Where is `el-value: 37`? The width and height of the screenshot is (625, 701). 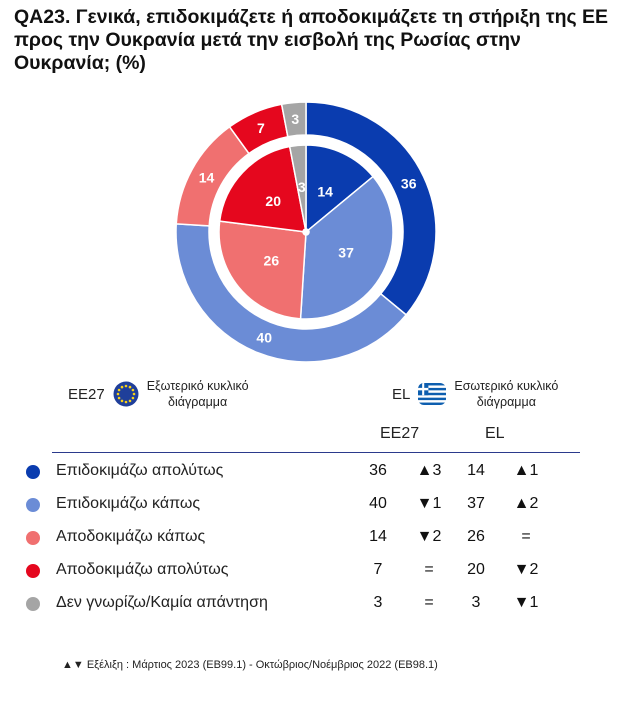
el-value: 37 is located at coordinates (476, 503).